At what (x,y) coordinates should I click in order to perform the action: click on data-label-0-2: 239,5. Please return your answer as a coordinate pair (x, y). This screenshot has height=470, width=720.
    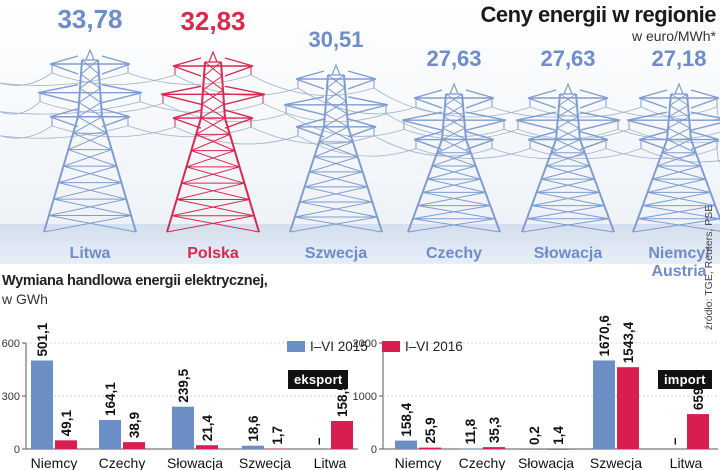
    Looking at the image, I should click on (183, 385).